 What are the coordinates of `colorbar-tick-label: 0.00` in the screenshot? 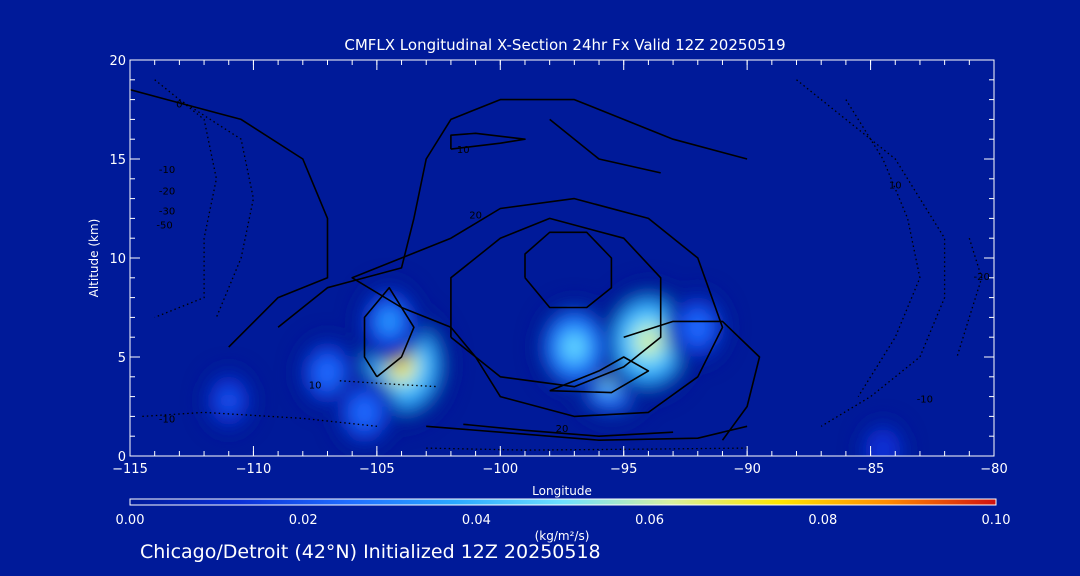 It's located at (130, 520).